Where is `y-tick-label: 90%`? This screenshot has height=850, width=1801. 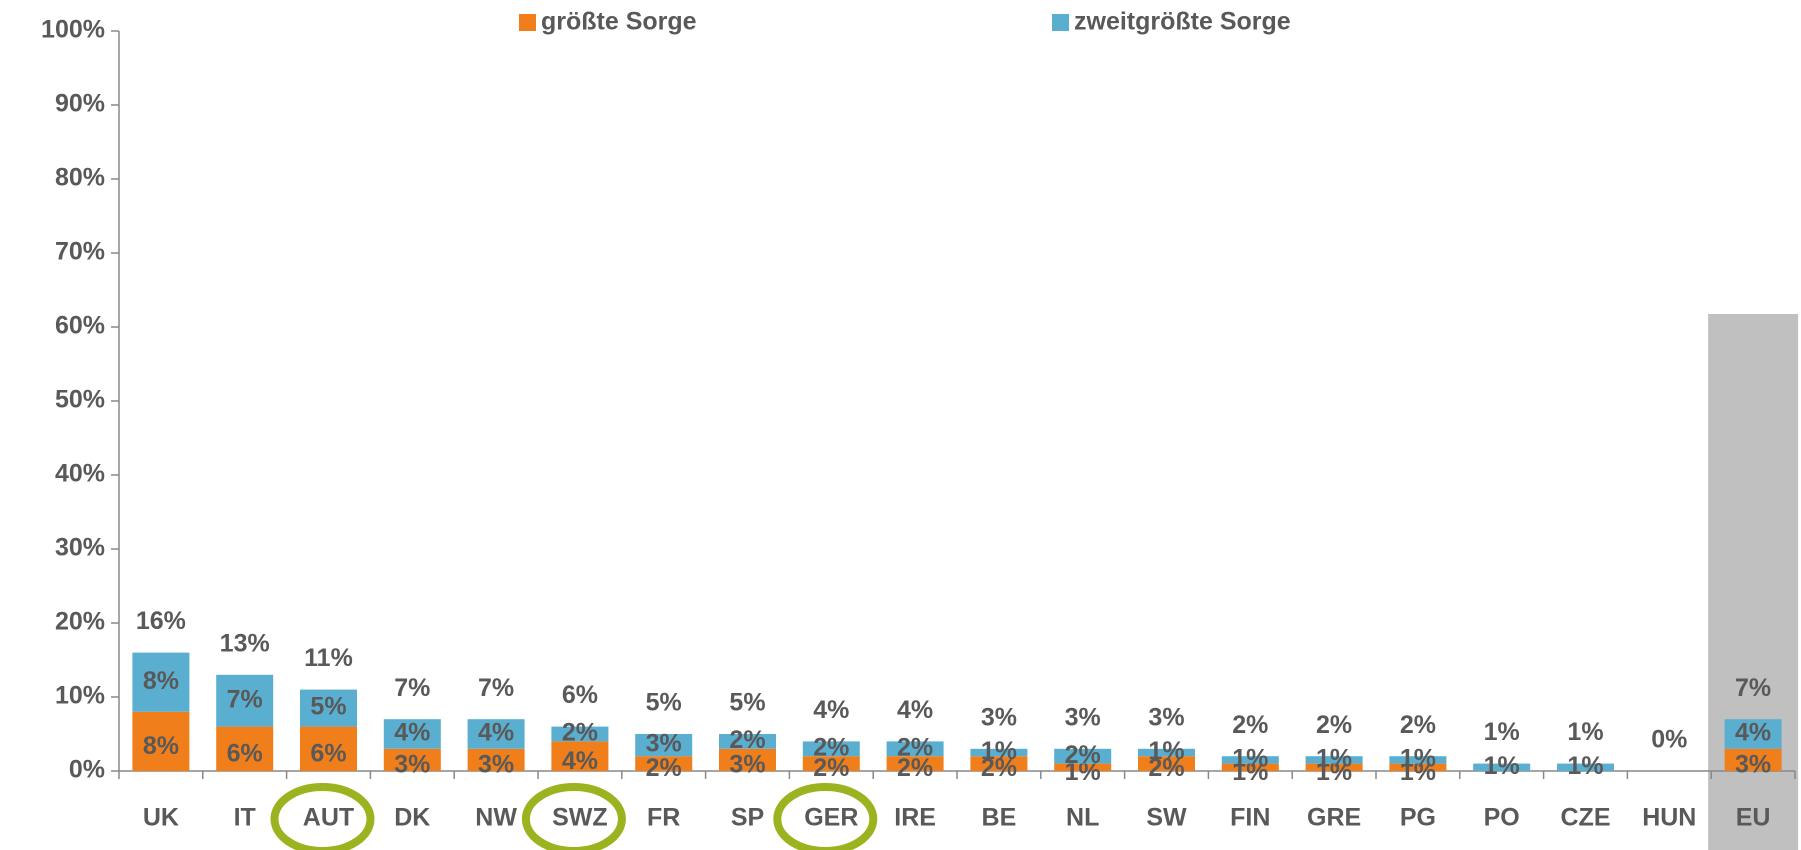
y-tick-label: 90% is located at coordinates (80, 104).